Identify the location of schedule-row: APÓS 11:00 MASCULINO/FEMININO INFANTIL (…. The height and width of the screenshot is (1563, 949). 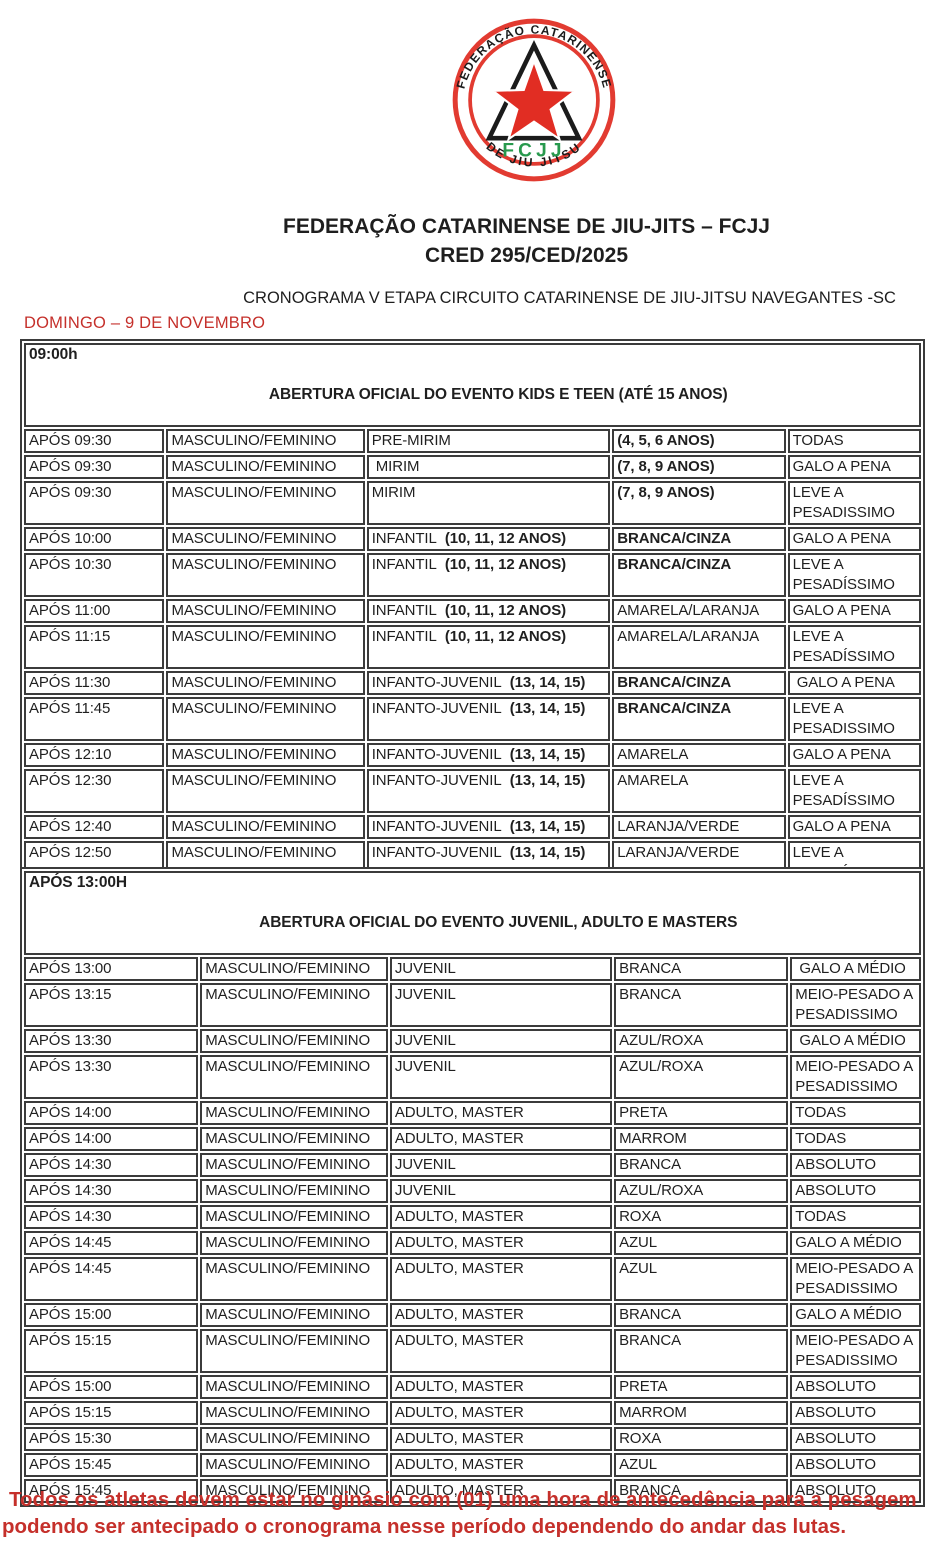
(472, 611).